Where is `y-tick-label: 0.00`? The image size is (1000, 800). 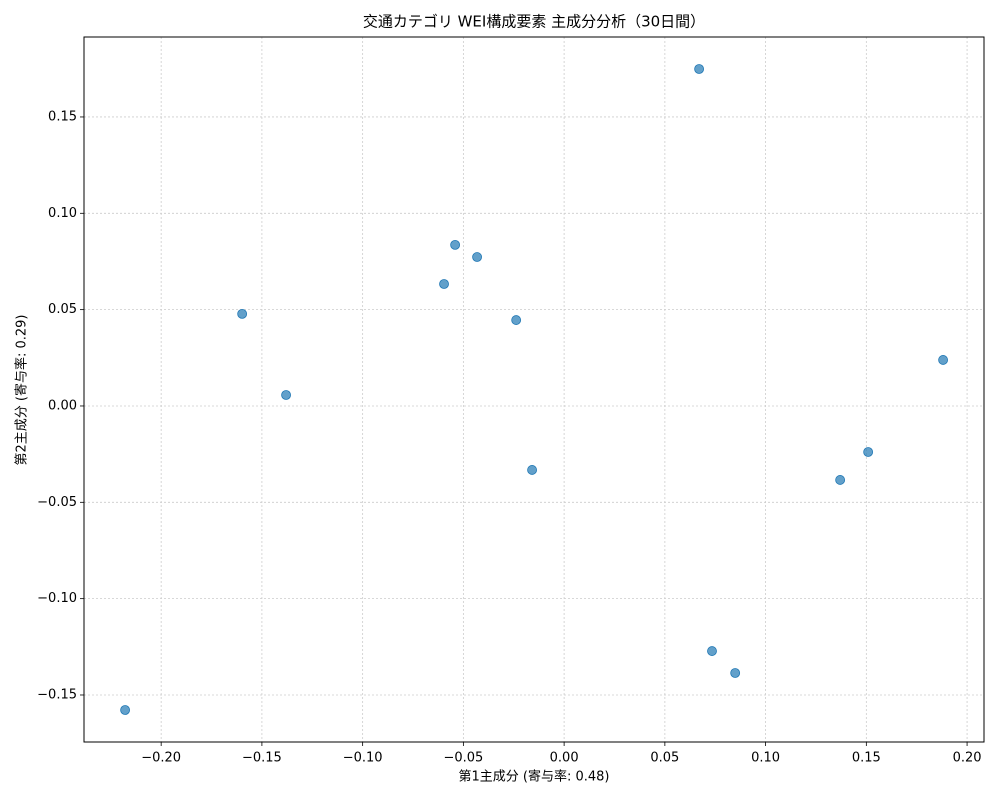 y-tick-label: 0.00 is located at coordinates (62, 405).